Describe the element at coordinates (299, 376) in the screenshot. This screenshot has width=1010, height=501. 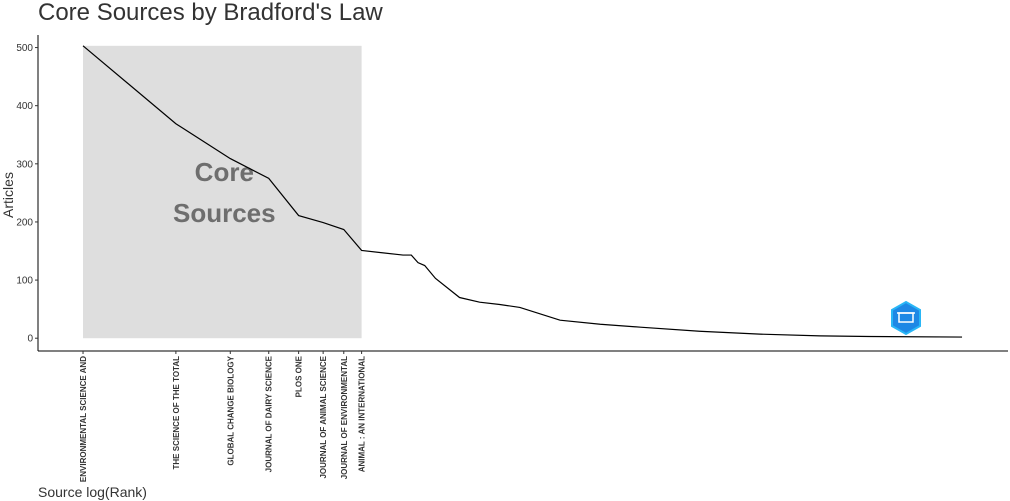
I see `x-tick-label: PLOS ONE` at that location.